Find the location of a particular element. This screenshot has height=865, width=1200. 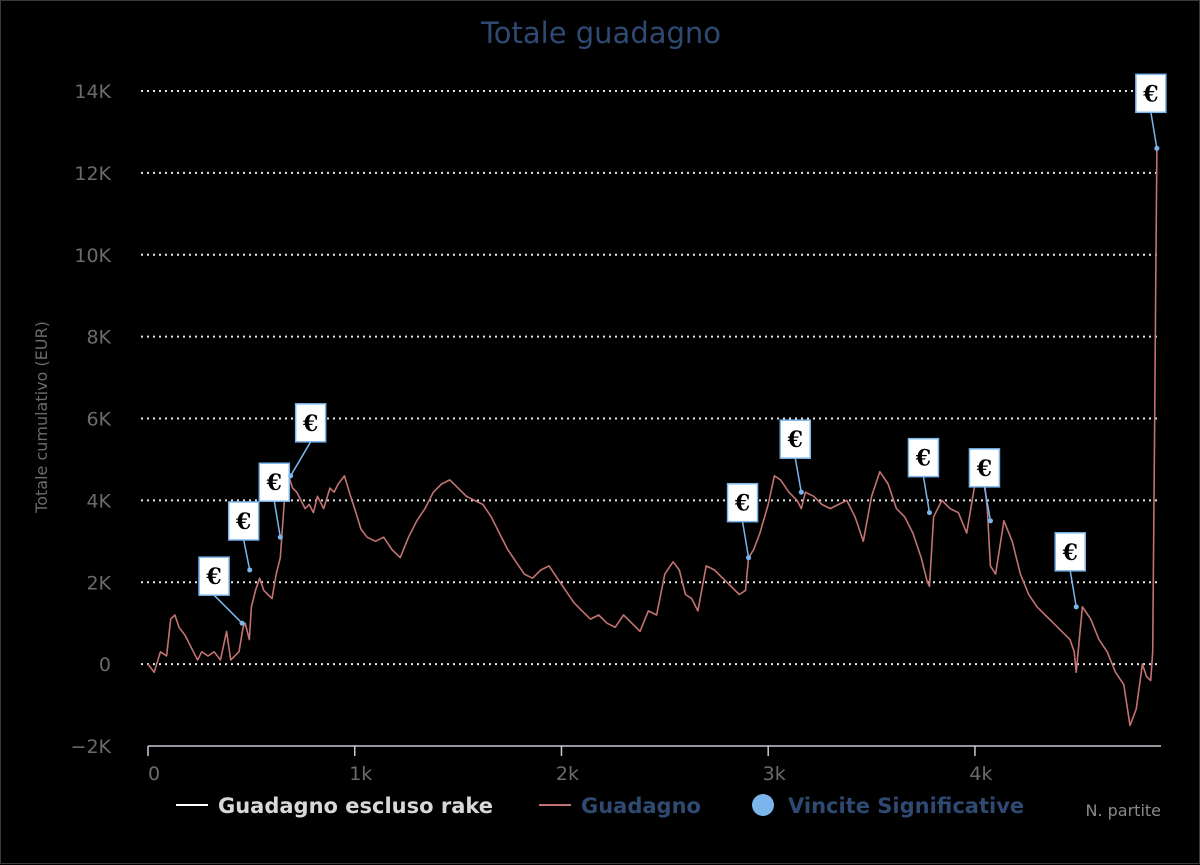

x-tick-label: 1k is located at coordinates (360, 774).